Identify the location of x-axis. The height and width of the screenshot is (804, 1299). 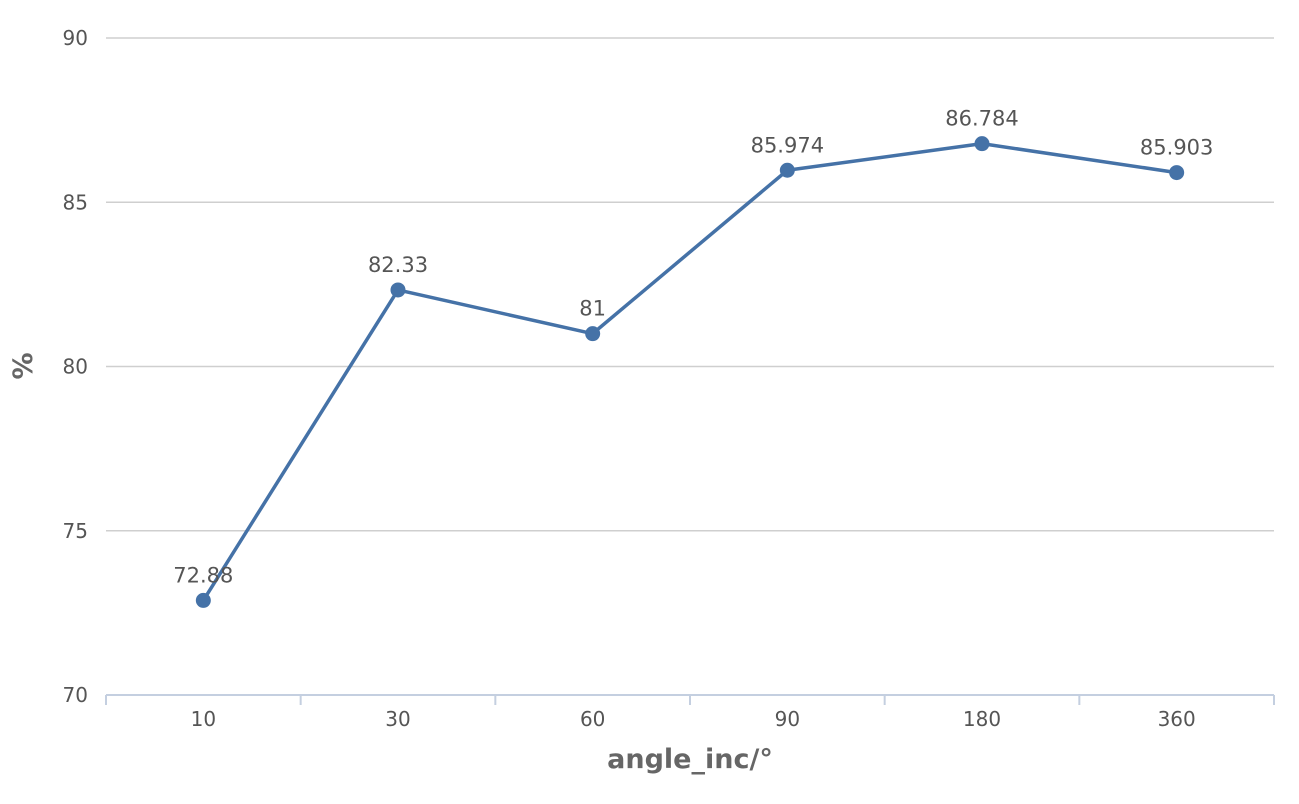
(690, 699).